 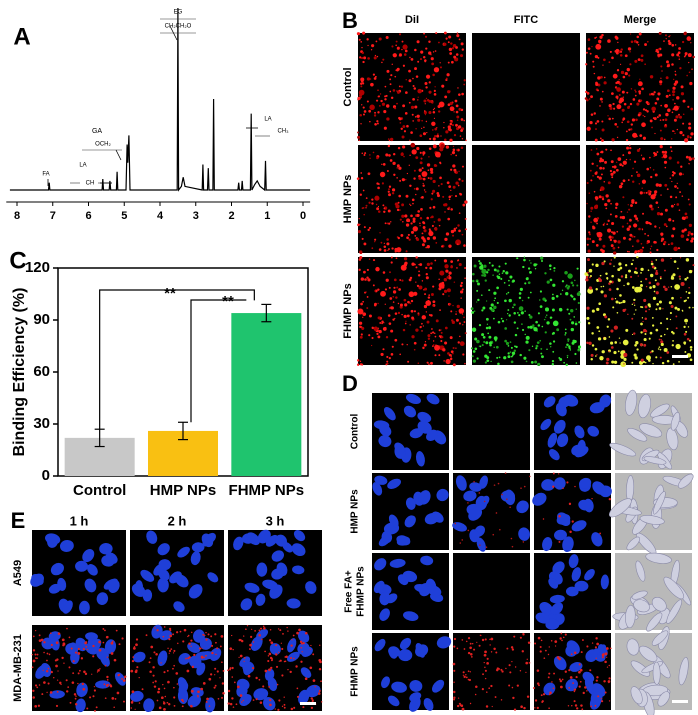 I want to click on annotation-arrow, so click(x=118, y=155).